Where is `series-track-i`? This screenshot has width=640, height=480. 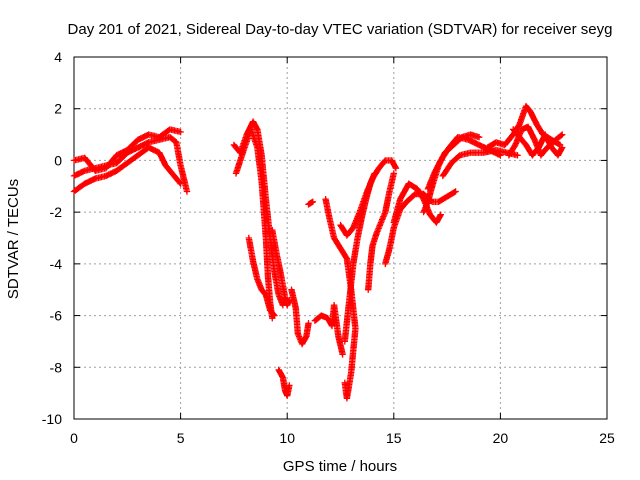 series-track-i is located at coordinates (300, 317).